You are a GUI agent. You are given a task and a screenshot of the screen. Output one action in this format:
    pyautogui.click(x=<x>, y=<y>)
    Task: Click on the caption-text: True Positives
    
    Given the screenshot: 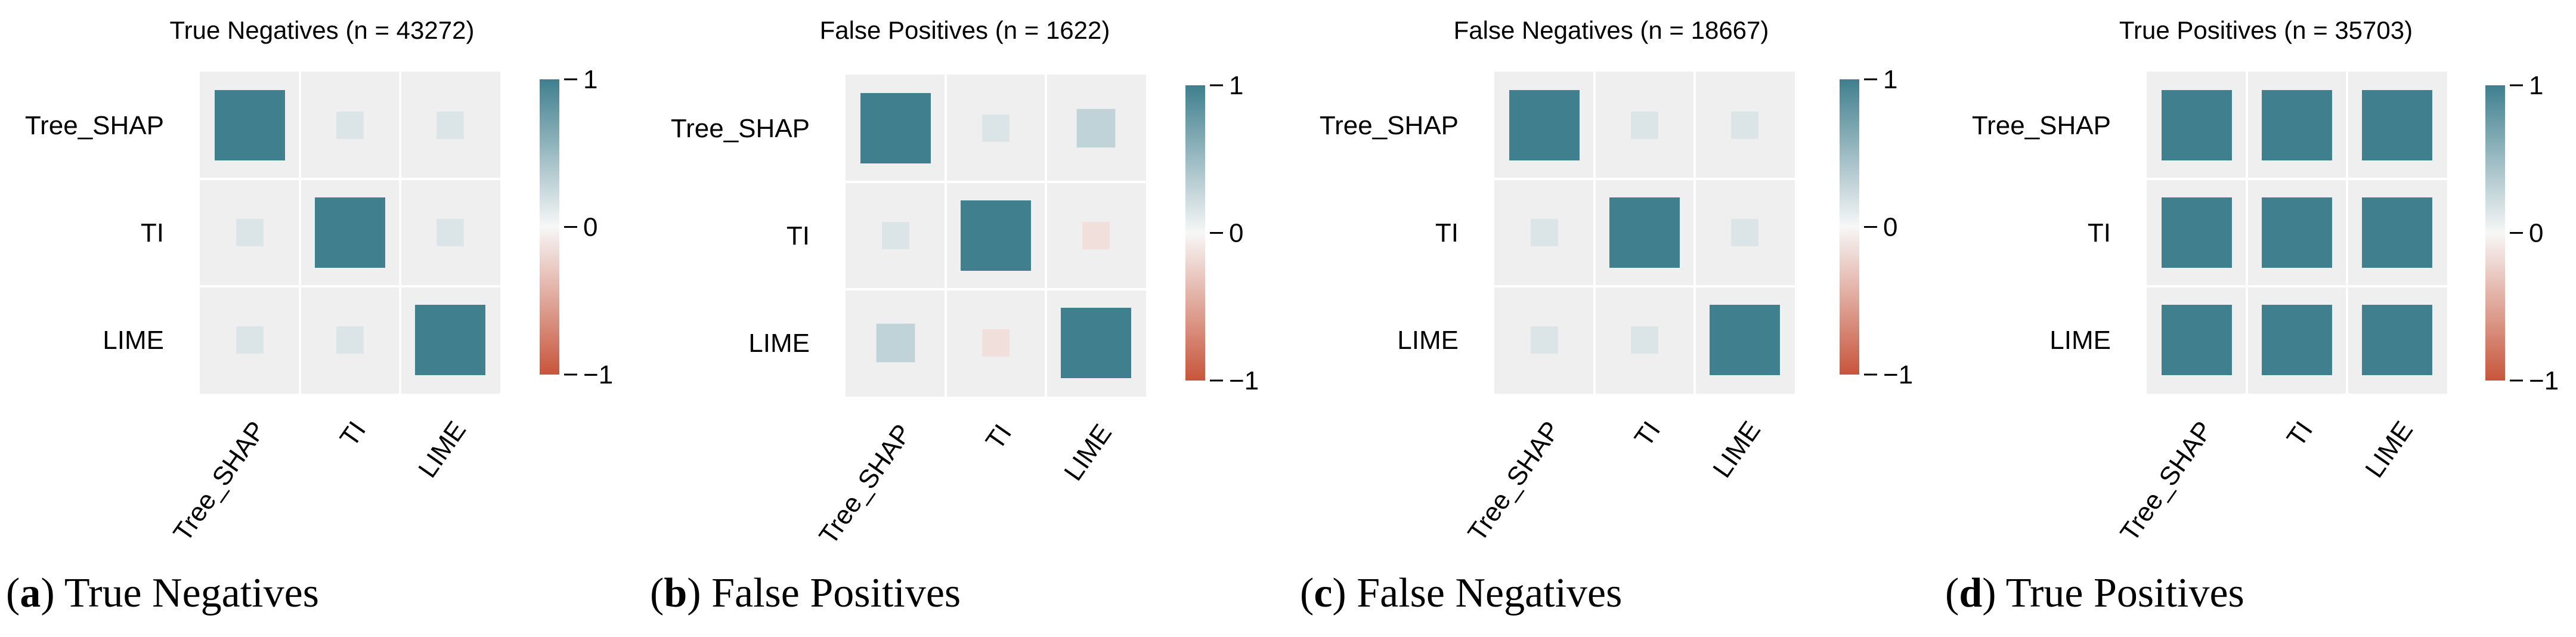 What is the action you would take?
    pyautogui.click(x=2125, y=593)
    